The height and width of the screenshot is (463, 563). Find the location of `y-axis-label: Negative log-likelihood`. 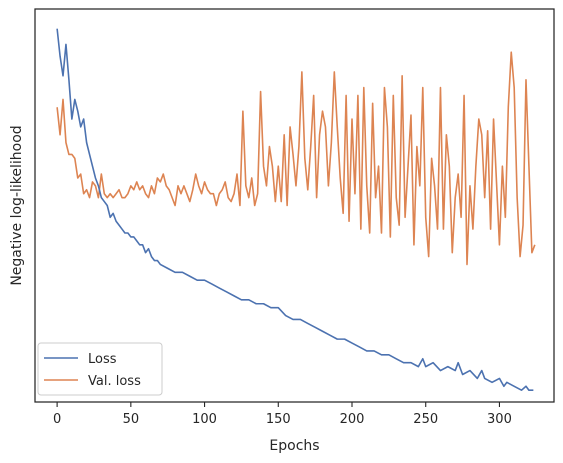

y-axis-label: Negative log-likelihood is located at coordinates (17, 205).